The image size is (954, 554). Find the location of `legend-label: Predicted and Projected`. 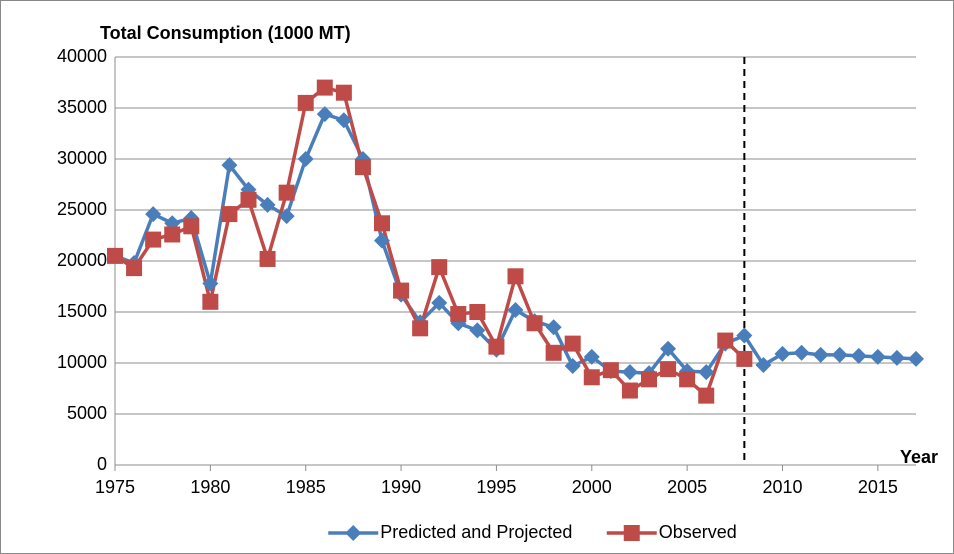

legend-label: Predicted and Projected is located at coordinates (476, 532).